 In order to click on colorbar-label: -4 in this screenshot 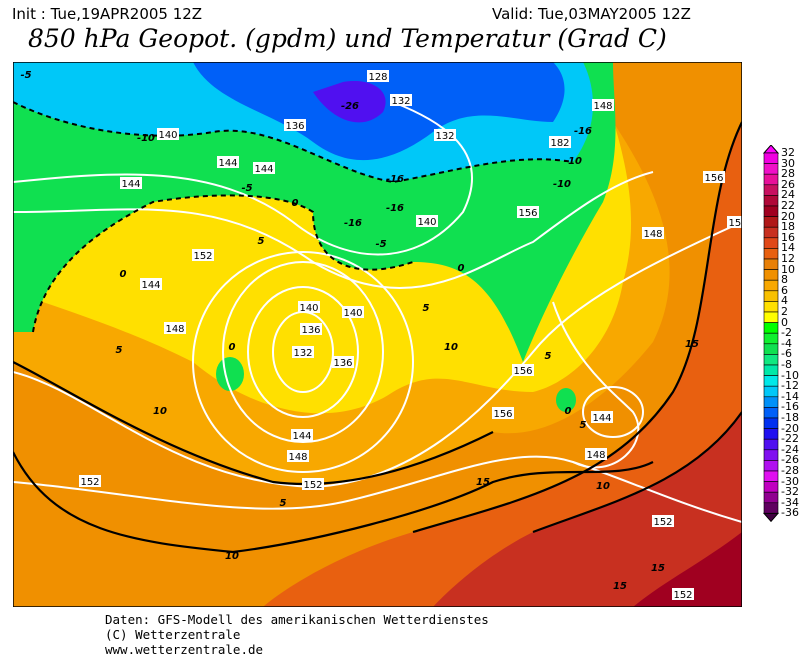, I will do `click(786, 343)`.